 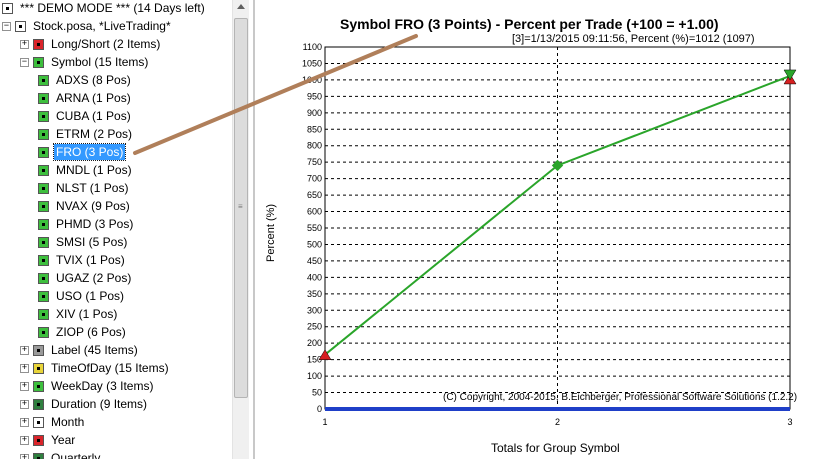 I want to click on tree-item-longshort: + Long/Short (2 Items), so click(x=91, y=44).